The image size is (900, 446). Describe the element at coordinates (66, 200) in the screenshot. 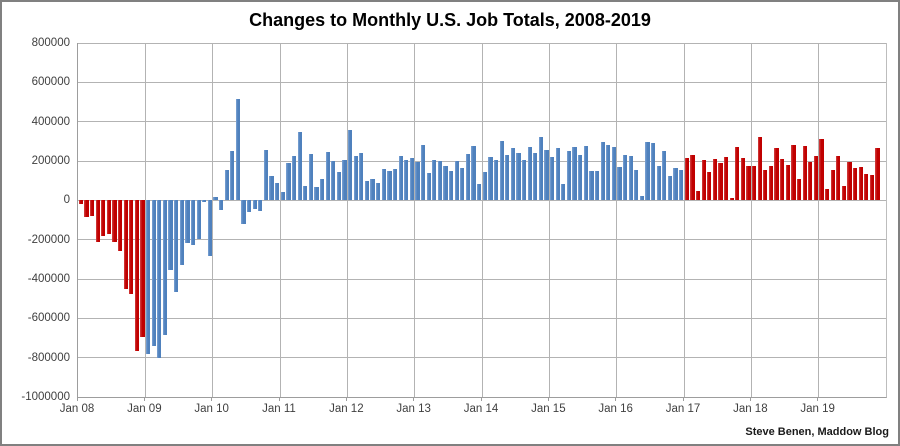

I see `y-axis-tick-label-0: 0` at that location.